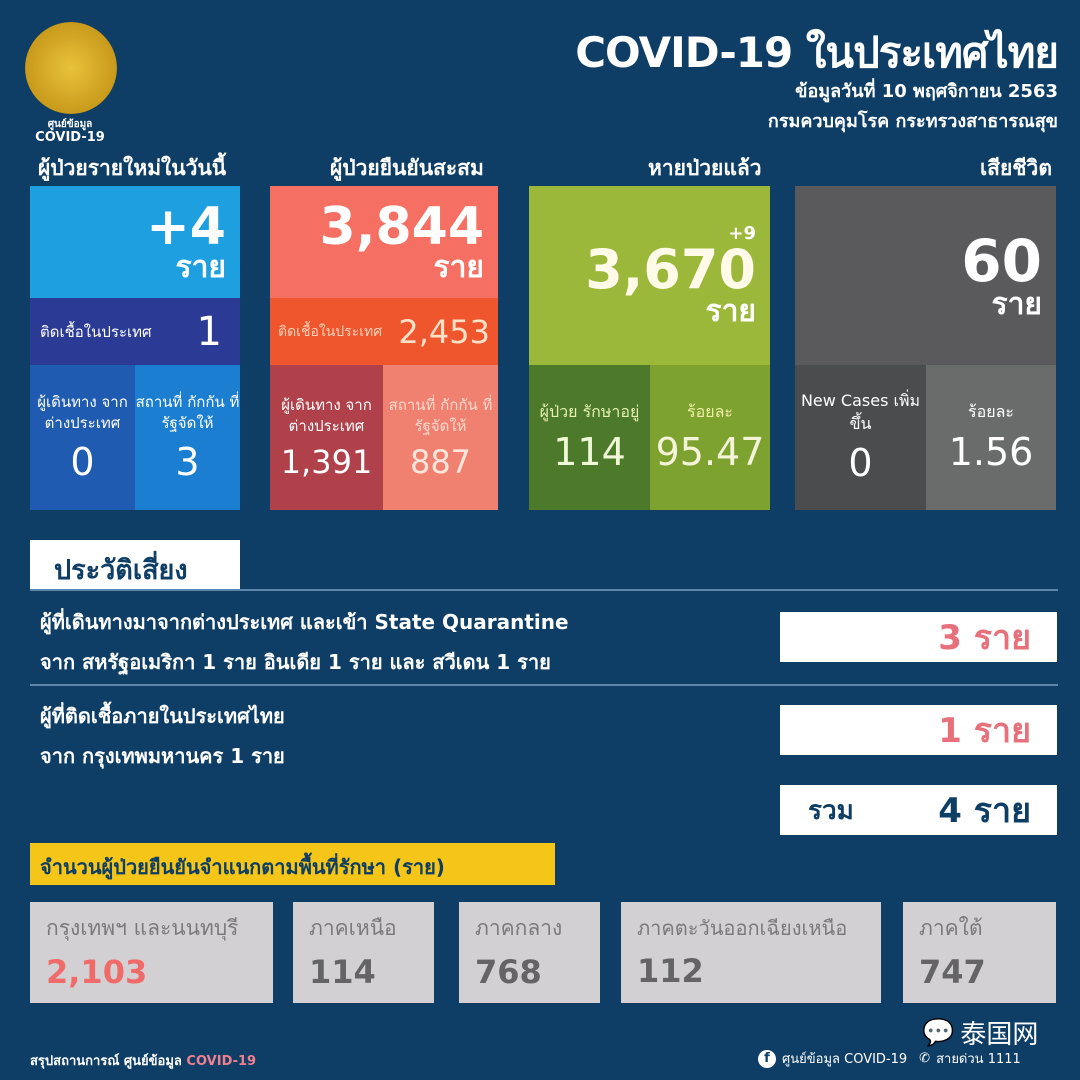 Image resolution: width=1080 pixels, height=1080 pixels. What do you see at coordinates (670, 971) in the screenshot?
I see `value: 112` at bounding box center [670, 971].